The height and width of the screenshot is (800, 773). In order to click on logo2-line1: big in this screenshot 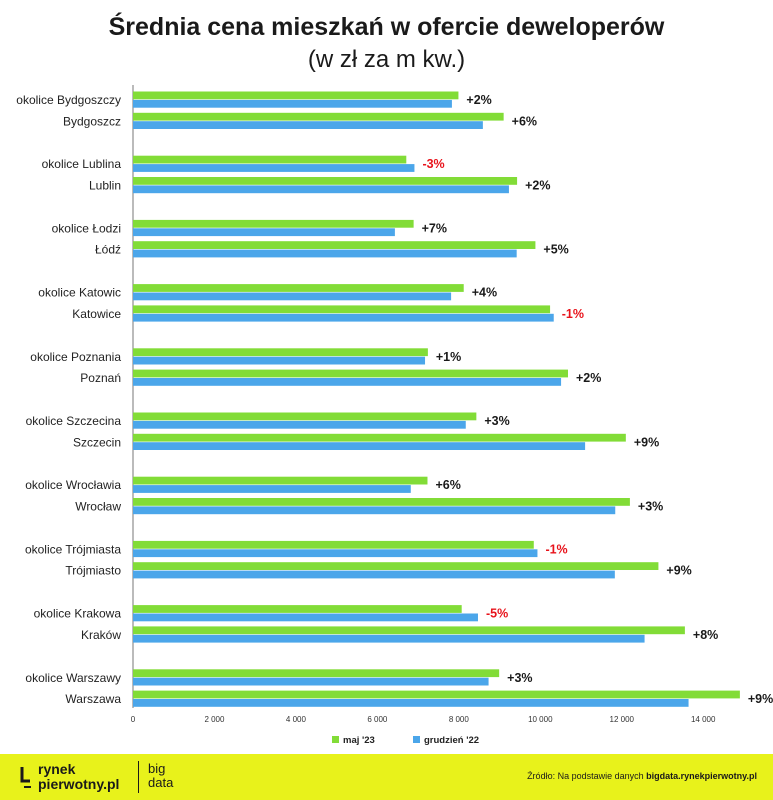, I will do `click(157, 768)`.